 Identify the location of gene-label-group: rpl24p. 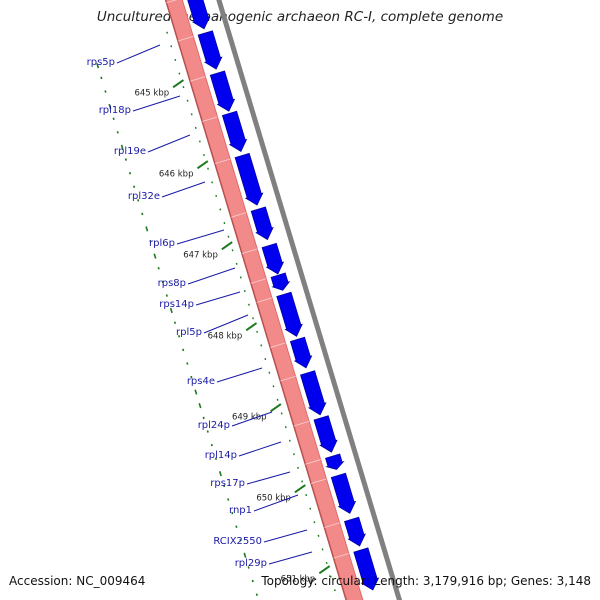
(235, 421).